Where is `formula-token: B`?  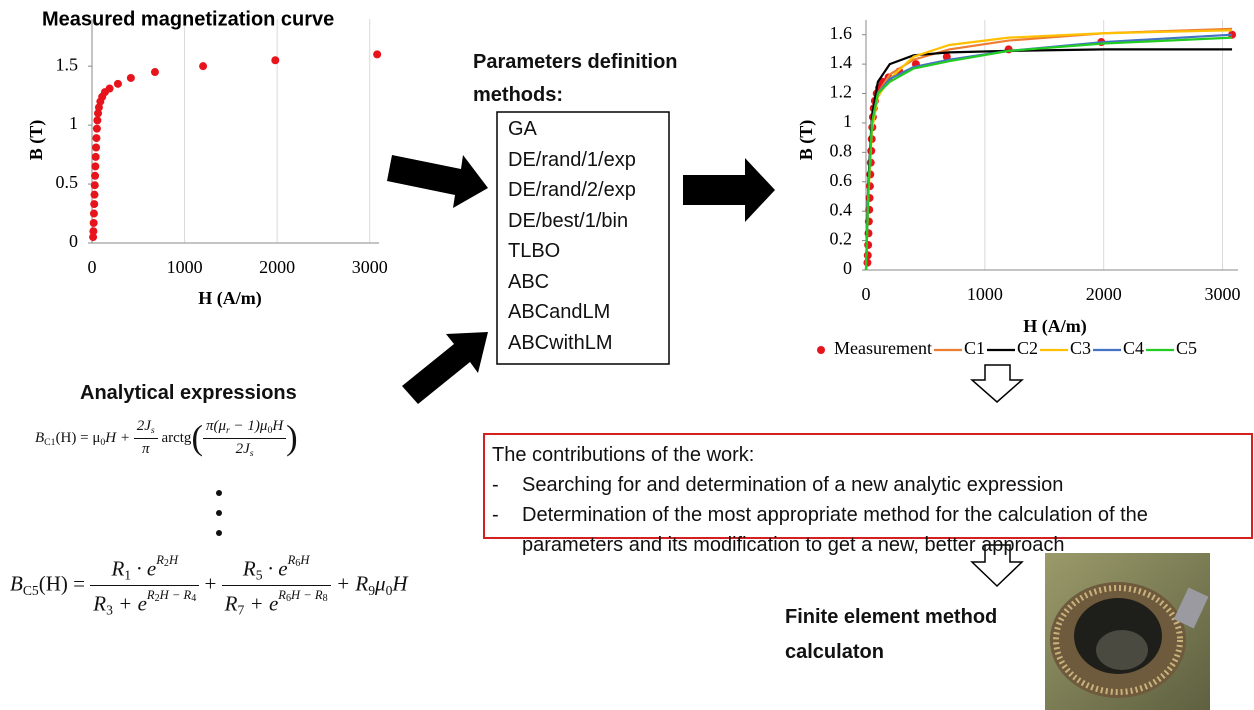
formula-token: B is located at coordinates (40, 437).